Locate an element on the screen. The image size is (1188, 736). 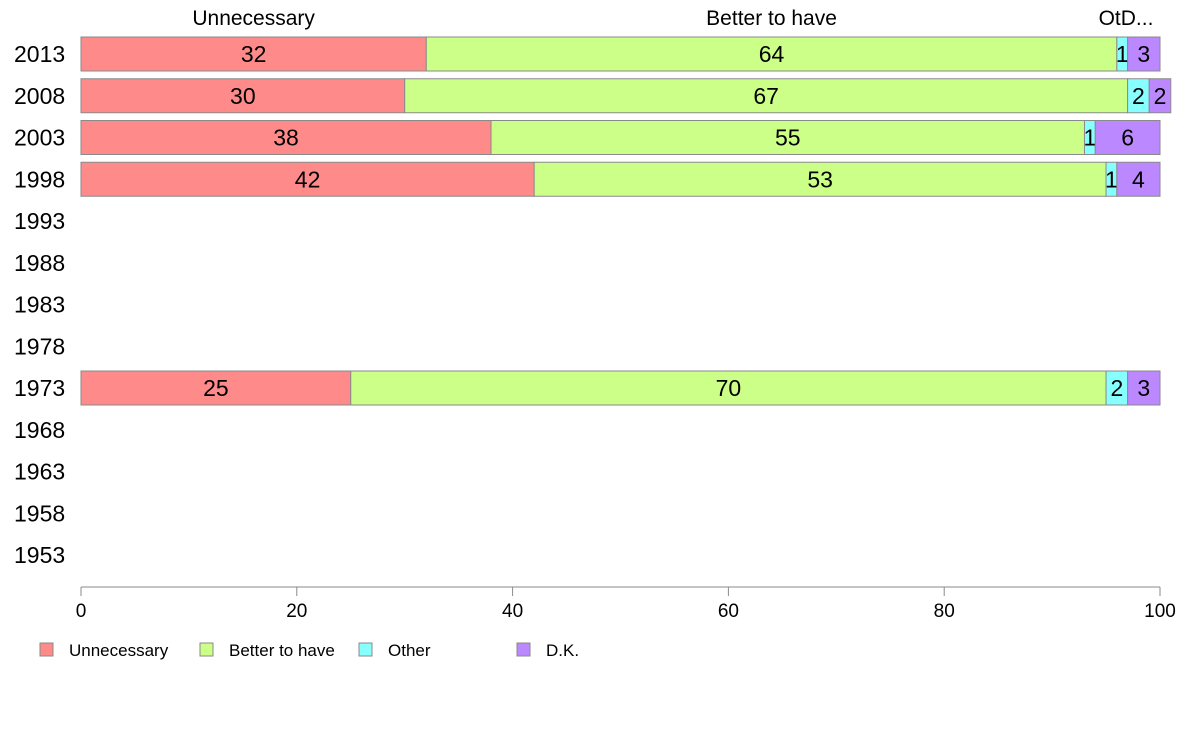
year-label-1993: 1993 is located at coordinates (39, 221).